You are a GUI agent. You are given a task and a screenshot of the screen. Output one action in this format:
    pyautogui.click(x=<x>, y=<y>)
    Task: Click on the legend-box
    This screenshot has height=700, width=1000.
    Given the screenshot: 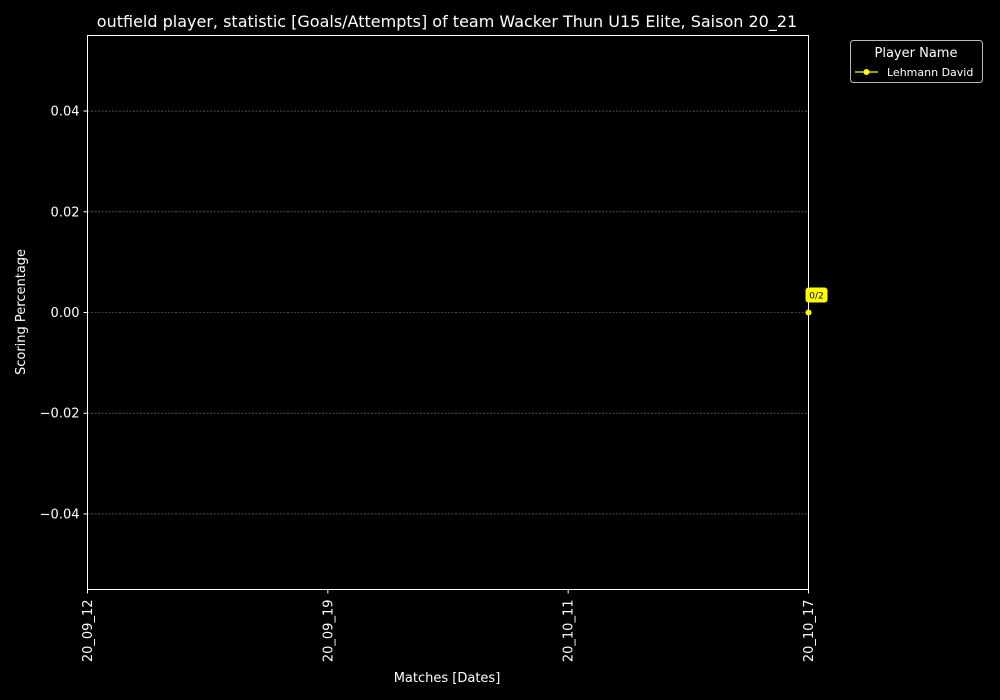 What is the action you would take?
    pyautogui.click(x=916, y=61)
    